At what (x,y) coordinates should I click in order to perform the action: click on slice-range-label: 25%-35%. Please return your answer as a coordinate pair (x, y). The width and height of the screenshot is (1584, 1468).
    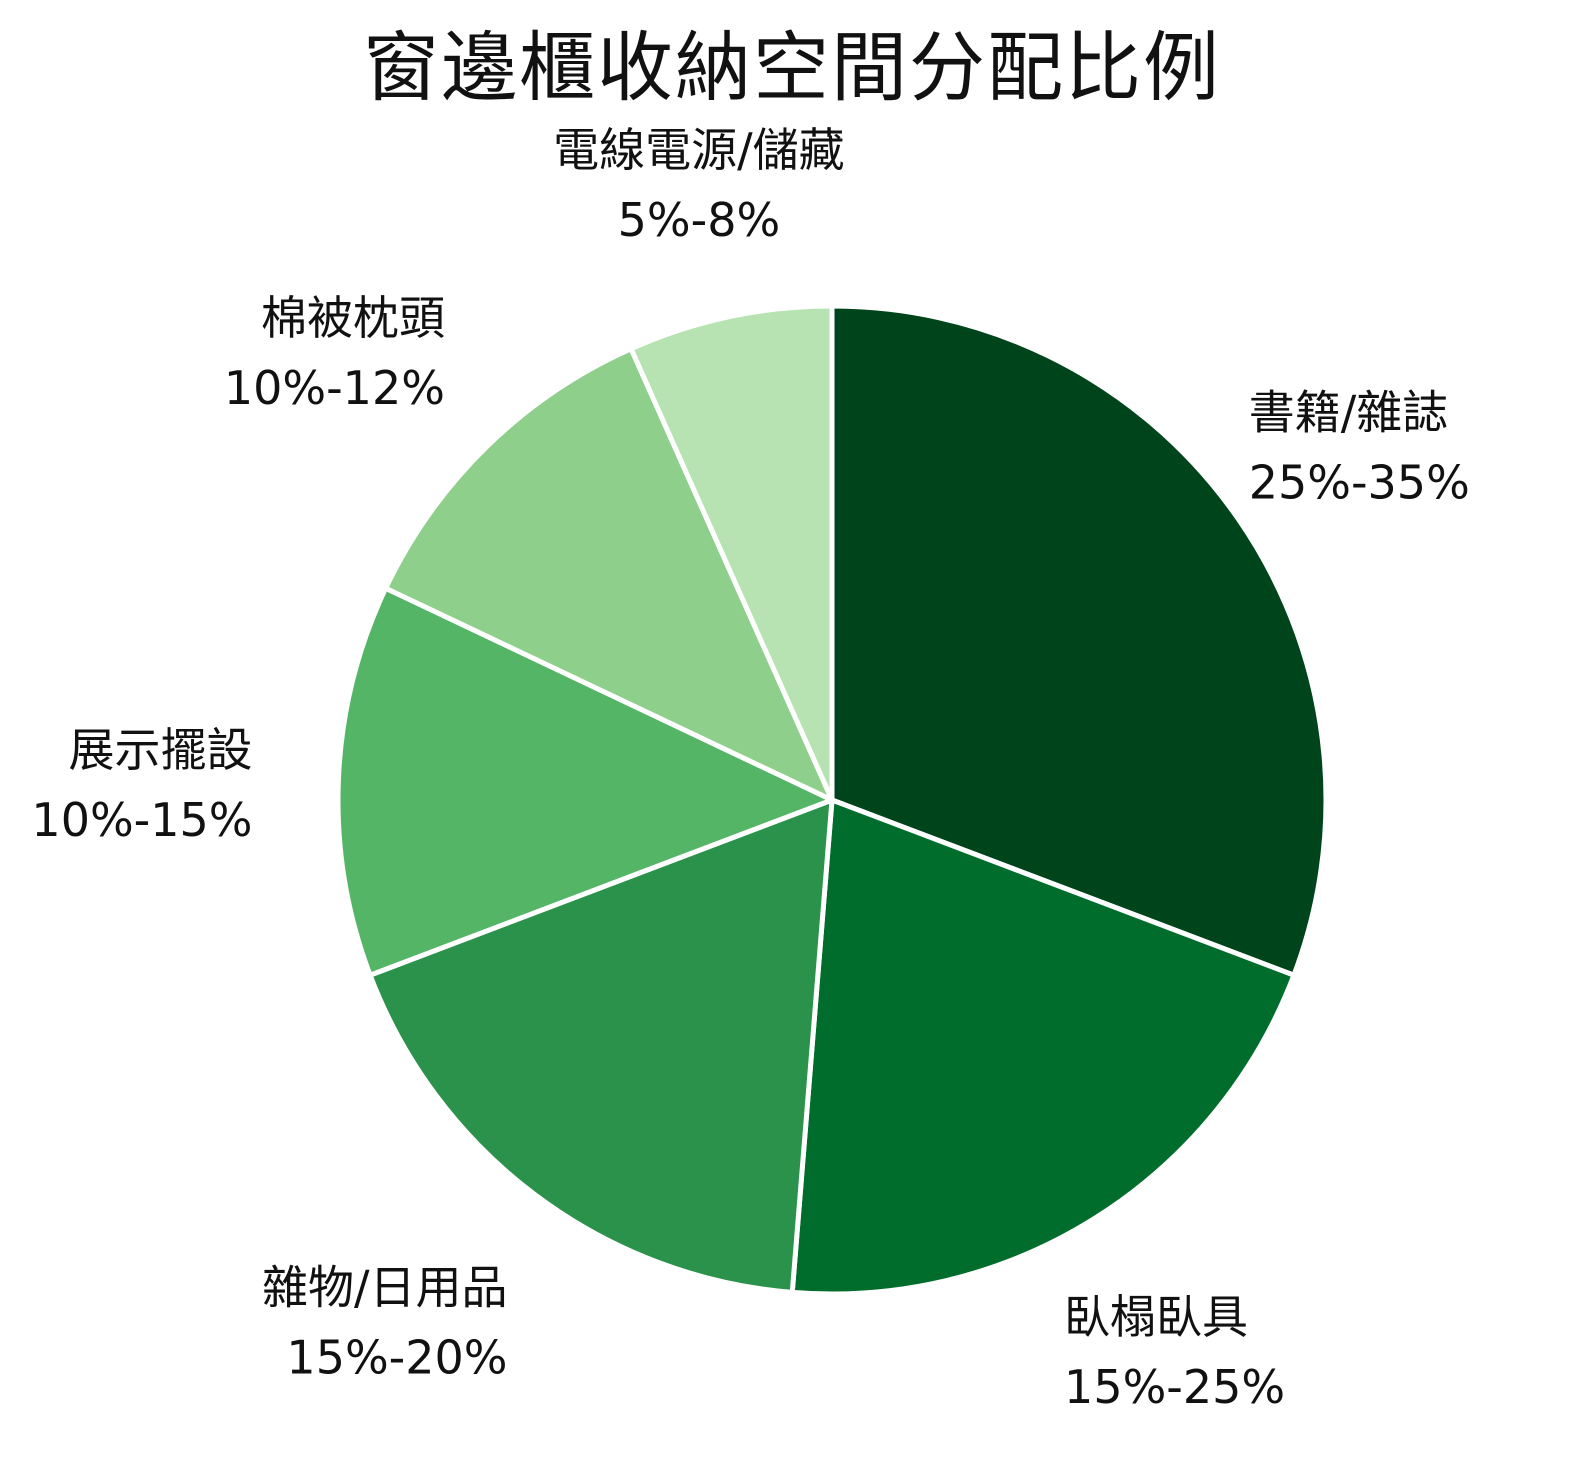
    Looking at the image, I should click on (1359, 482).